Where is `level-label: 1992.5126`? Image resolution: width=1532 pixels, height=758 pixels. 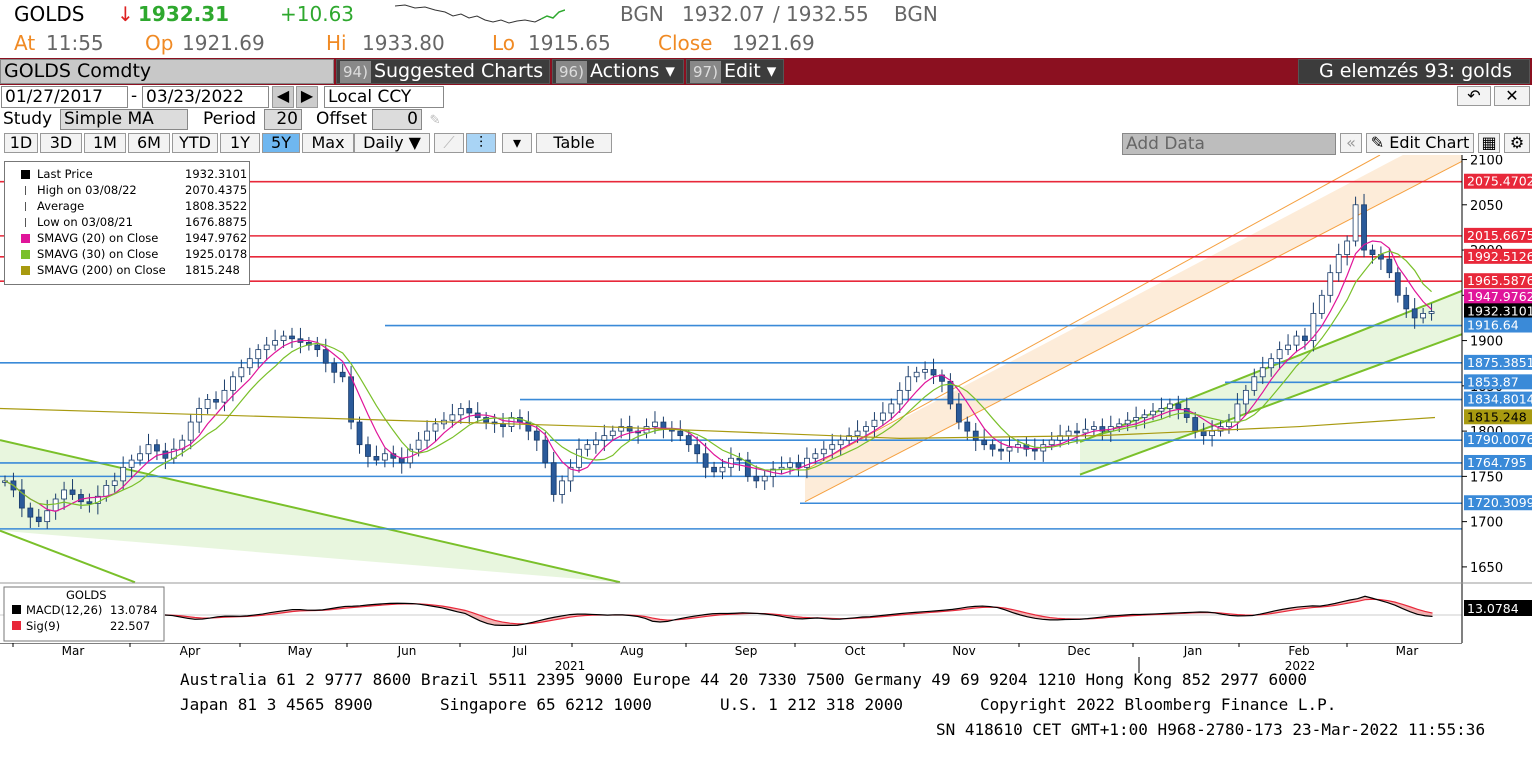
level-label: 1992.5126 is located at coordinates (1499, 256).